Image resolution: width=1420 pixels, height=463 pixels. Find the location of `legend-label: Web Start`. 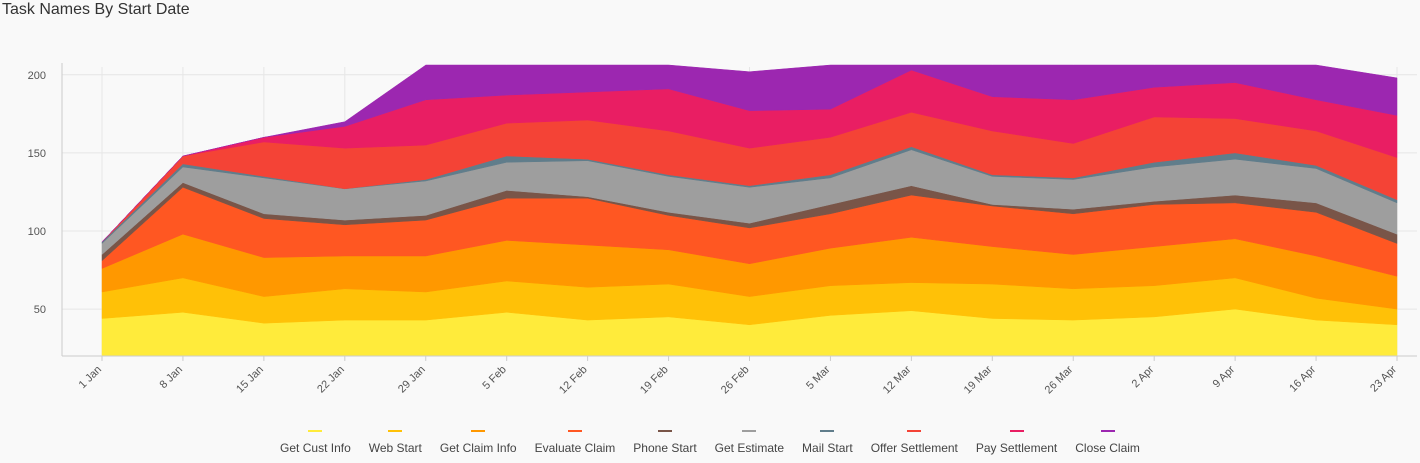

legend-label: Web Start is located at coordinates (395, 448).